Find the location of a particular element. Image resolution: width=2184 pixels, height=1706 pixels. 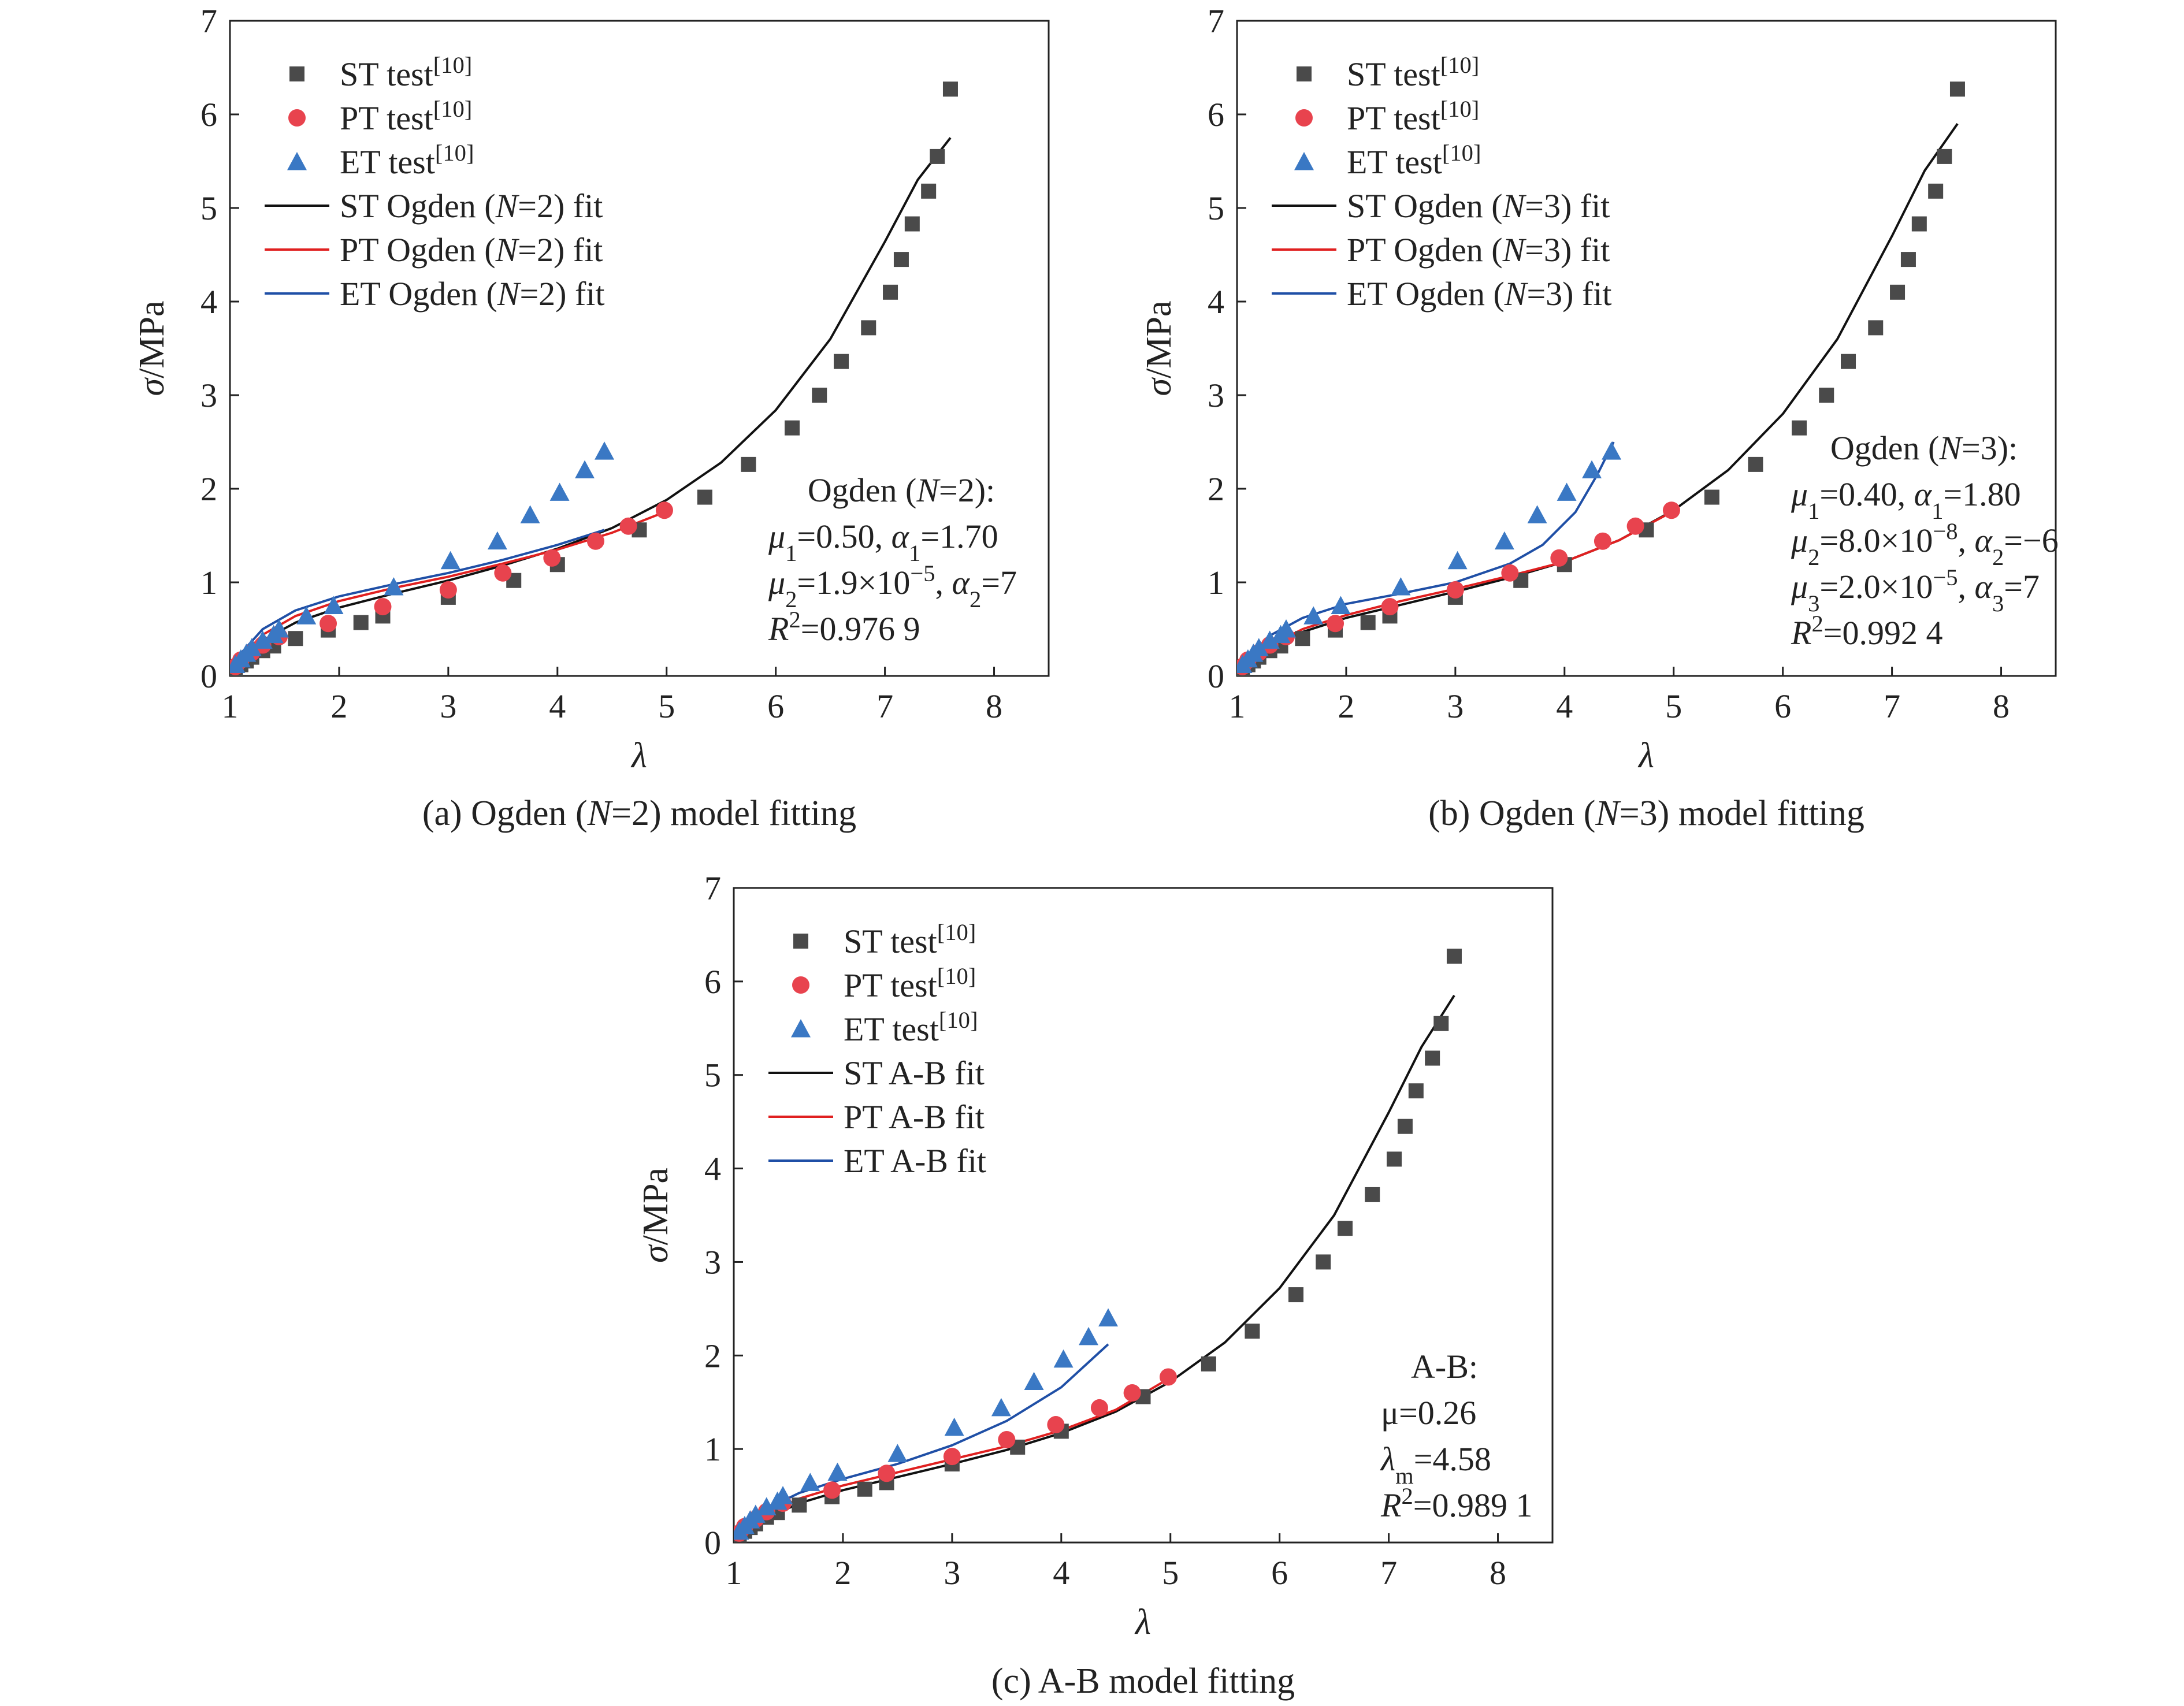

legend-label: PT Ogden (N=3) fit is located at coordinates (1478, 250).